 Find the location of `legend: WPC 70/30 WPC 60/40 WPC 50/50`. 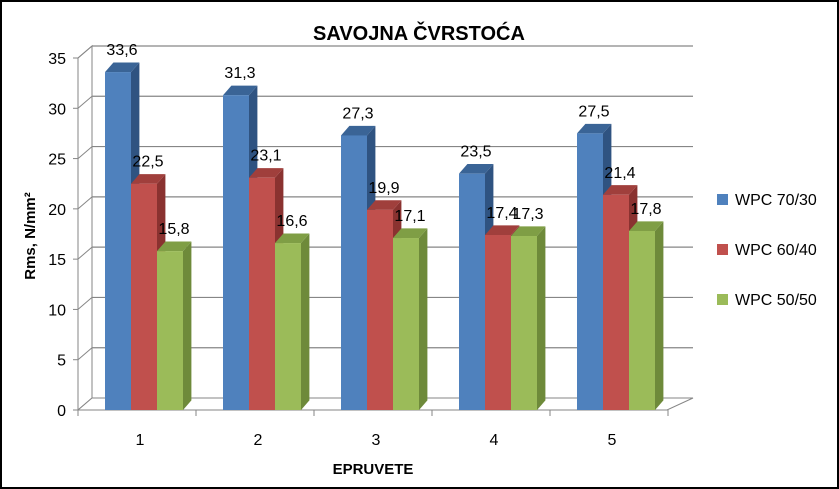

legend: WPC 70/30 WPC 60/40 WPC 50/50 is located at coordinates (767, 250).